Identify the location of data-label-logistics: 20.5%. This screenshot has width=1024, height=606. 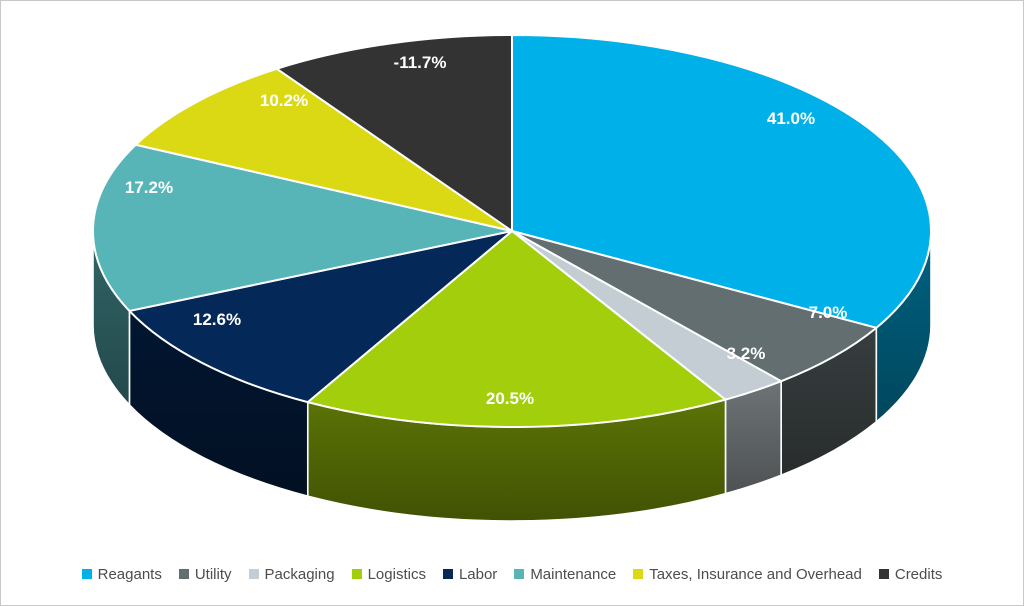
(510, 398).